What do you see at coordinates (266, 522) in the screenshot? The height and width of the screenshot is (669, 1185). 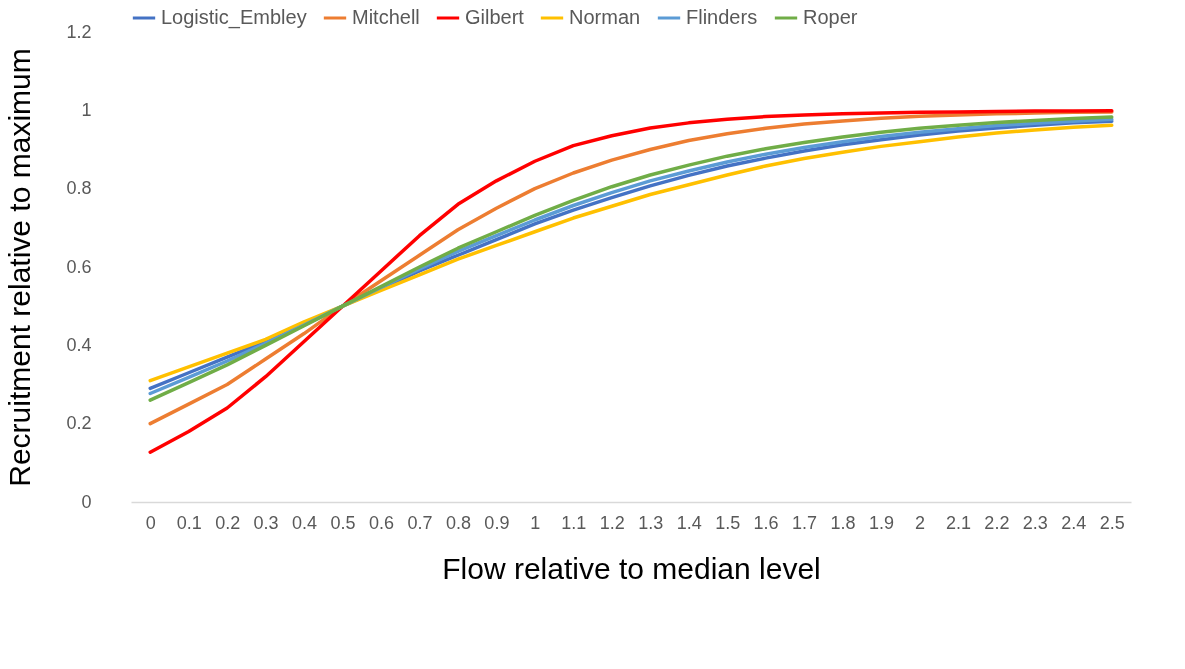 I see `x-tick-label: 0.3` at bounding box center [266, 522].